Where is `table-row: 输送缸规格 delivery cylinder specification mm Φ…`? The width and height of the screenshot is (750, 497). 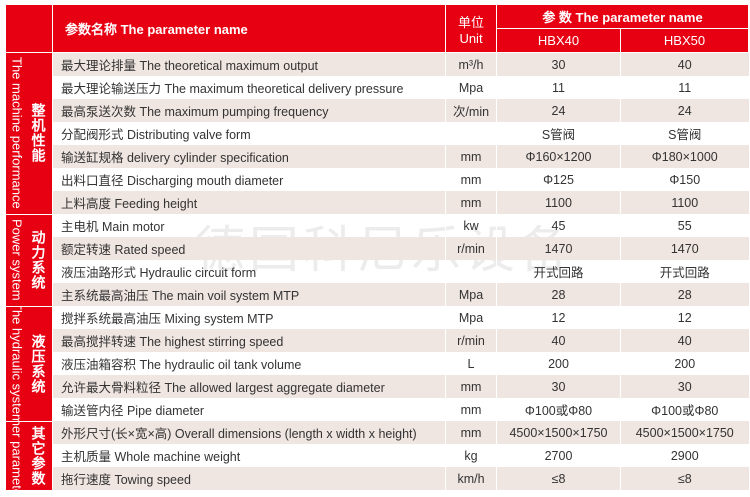
table-row: 输送缸规格 delivery cylinder specification mm Φ… is located at coordinates (377, 156).